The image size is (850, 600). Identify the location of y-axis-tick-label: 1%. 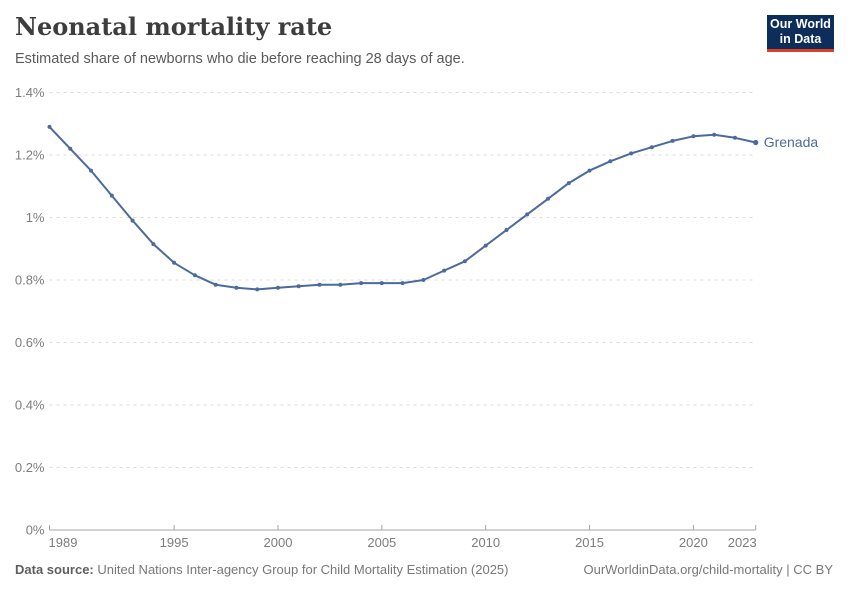
(35, 217).